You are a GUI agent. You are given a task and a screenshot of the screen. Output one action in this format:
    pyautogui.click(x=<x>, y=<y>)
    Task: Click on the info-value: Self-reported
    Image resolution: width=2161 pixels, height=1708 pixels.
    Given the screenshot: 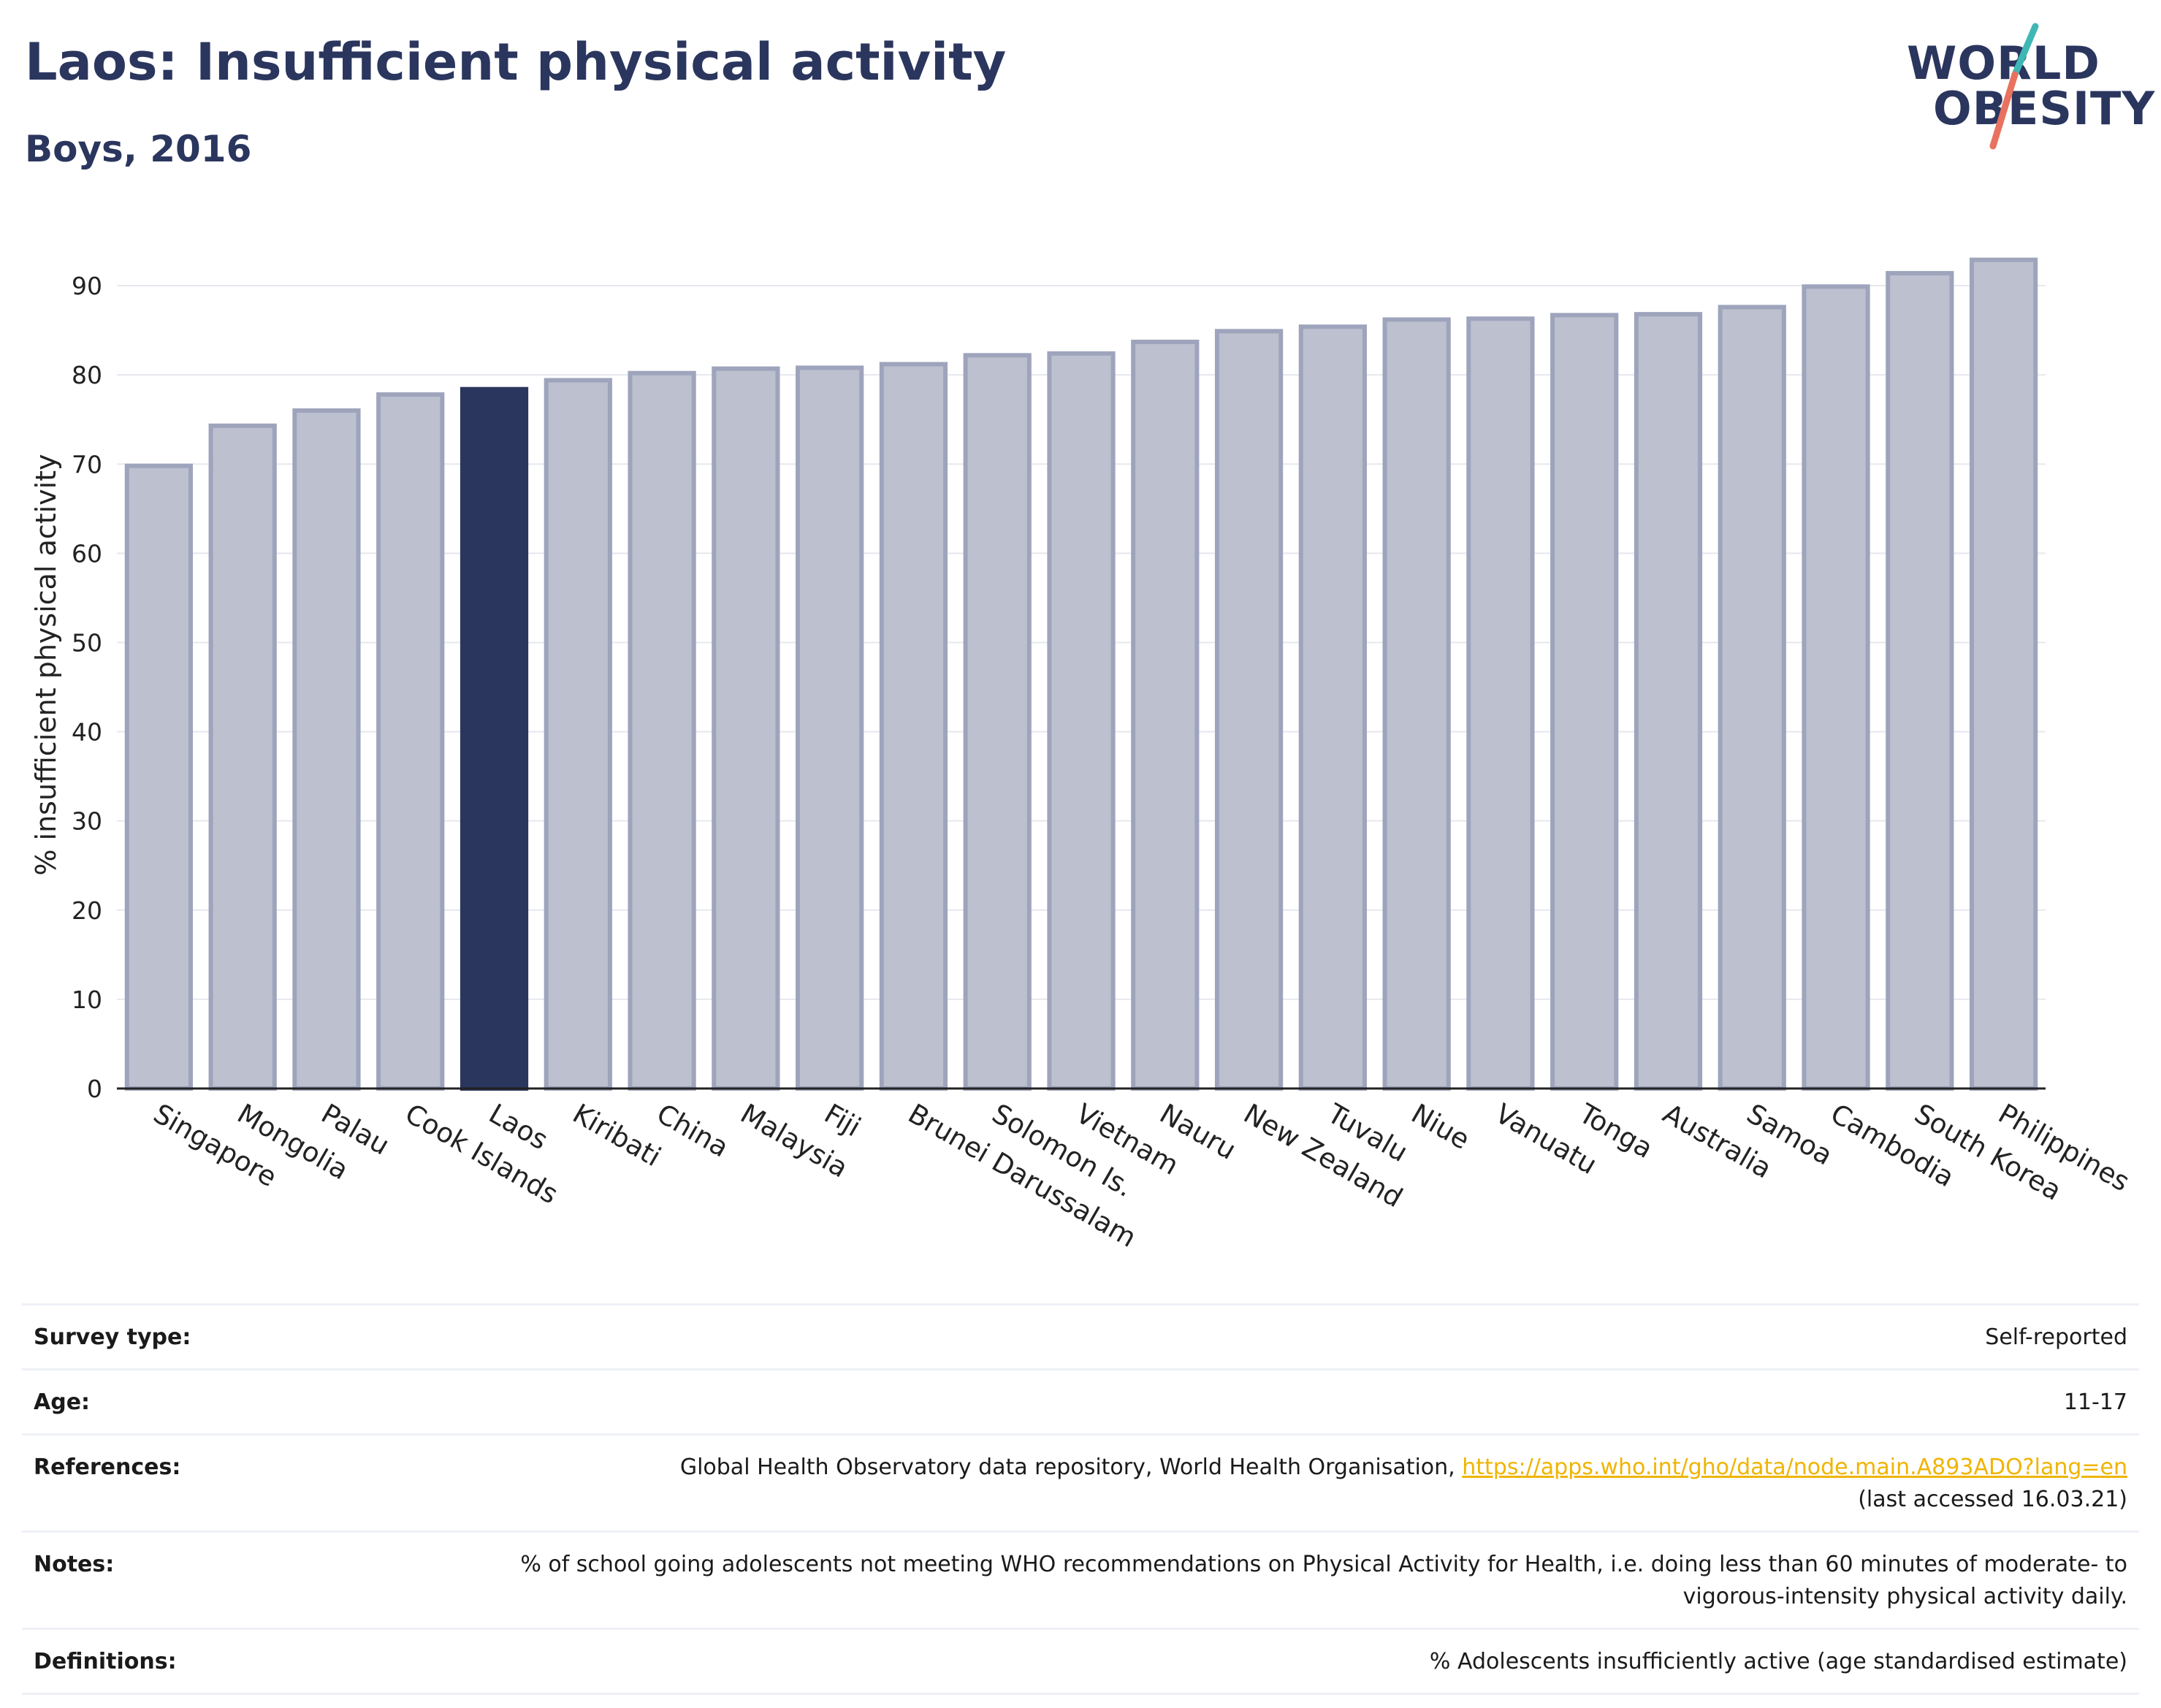 What is the action you would take?
    pyautogui.click(x=2056, y=1337)
    